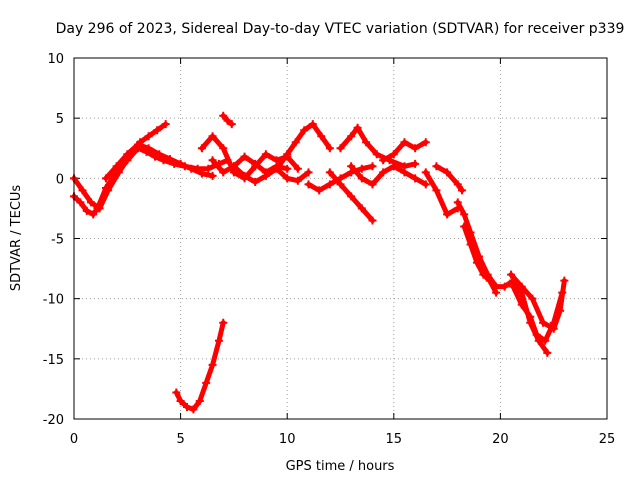 Image resolution: width=640 pixels, height=480 pixels. What do you see at coordinates (53, 360) in the screenshot?
I see `y-tick-label: -15` at bounding box center [53, 360].